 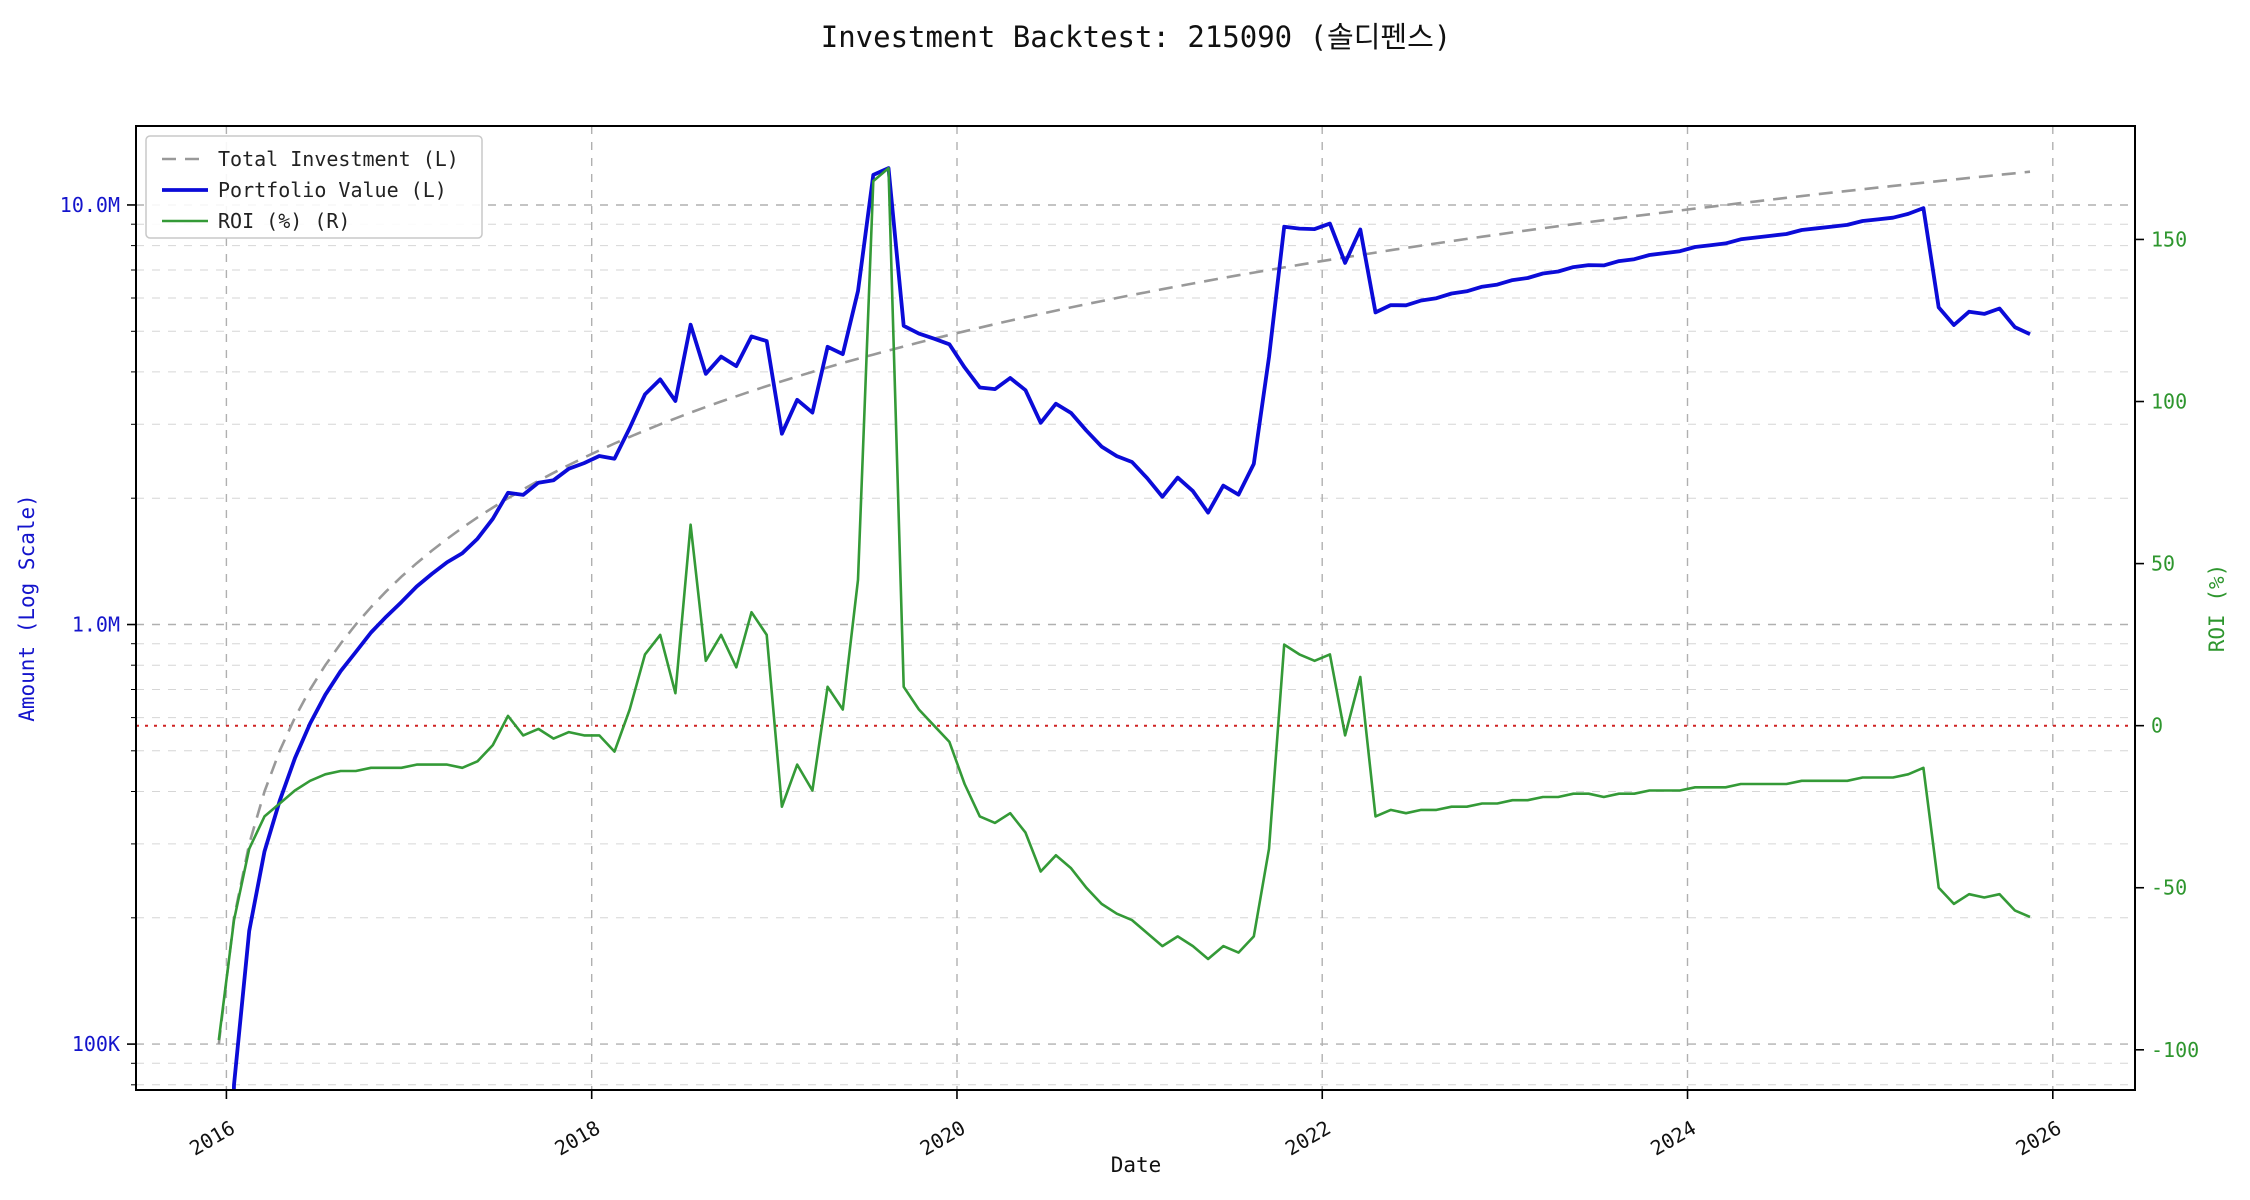 I want to click on x-tick-label: 2016, so click(x=212, y=1138).